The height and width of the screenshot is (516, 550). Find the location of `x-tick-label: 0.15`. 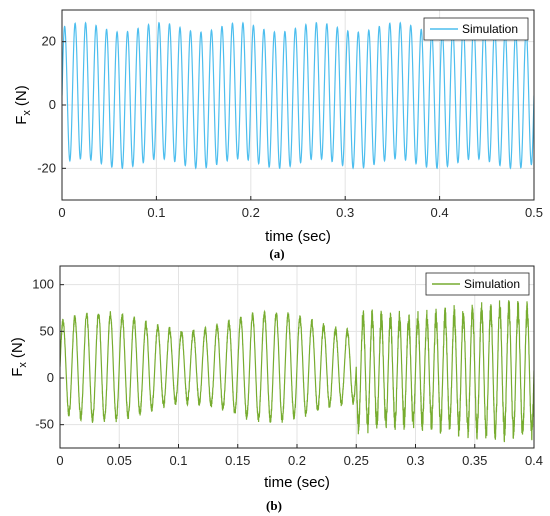

x-tick-label: 0.15 is located at coordinates (237, 460).